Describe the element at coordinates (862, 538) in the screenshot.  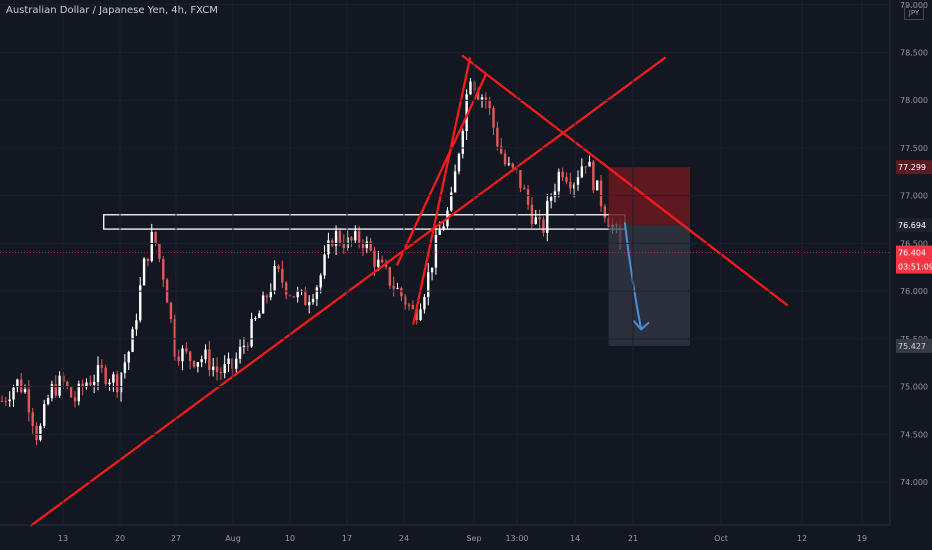
I see `time-tick-label: 19` at that location.